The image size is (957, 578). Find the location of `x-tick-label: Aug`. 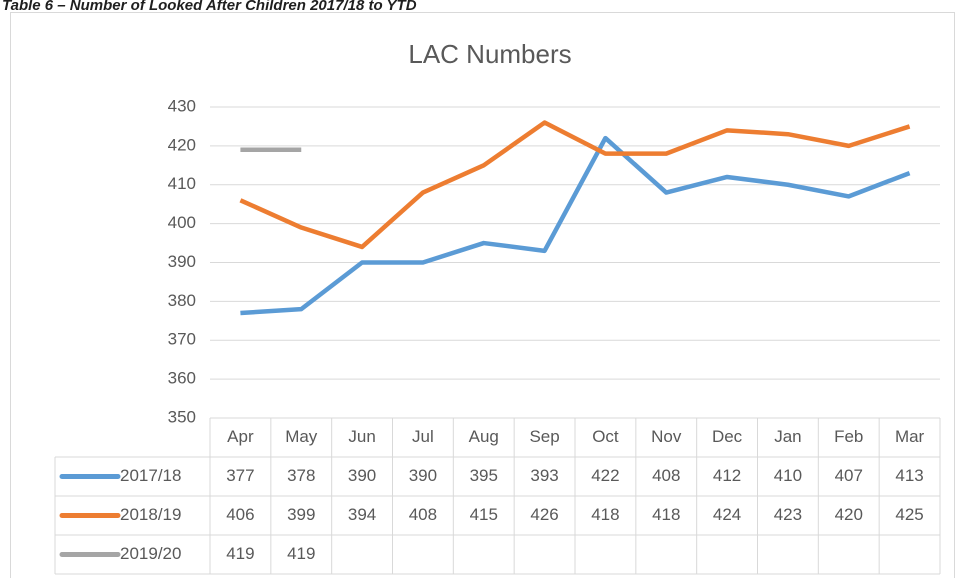

x-tick-label: Aug is located at coordinates (484, 436).